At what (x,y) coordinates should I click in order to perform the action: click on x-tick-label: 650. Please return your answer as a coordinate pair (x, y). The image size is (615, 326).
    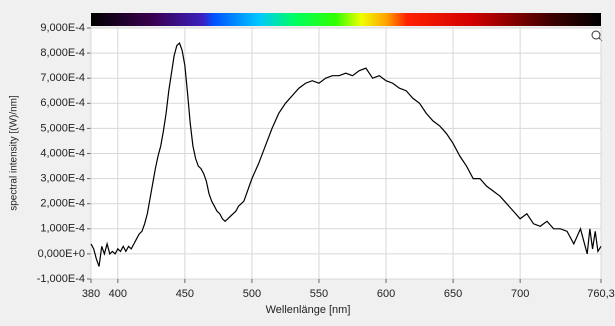
    Looking at the image, I should click on (453, 294).